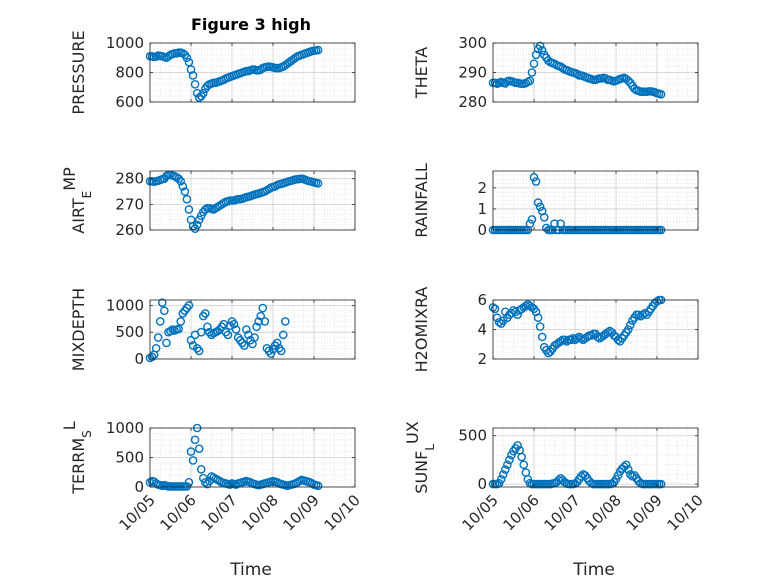 The height and width of the screenshot is (583, 778). I want to click on y-tick-label: 290, so click(472, 73).